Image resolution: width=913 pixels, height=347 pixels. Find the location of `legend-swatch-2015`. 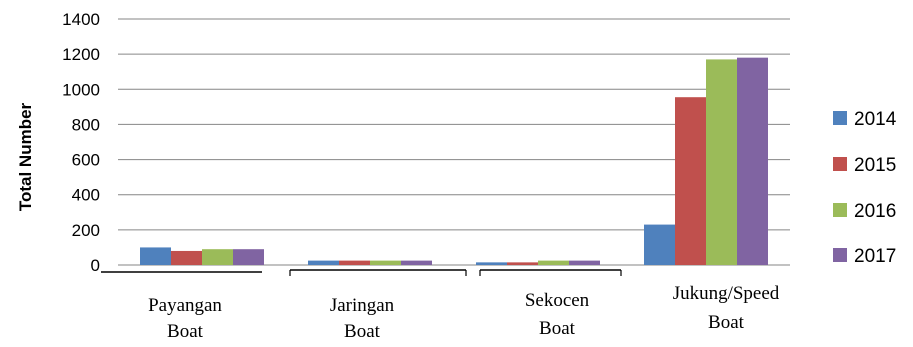

legend-swatch-2015 is located at coordinates (840, 164).